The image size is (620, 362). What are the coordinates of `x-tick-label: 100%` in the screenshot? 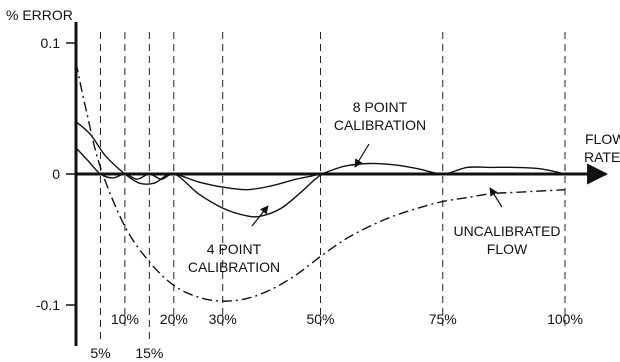 It's located at (565, 319).